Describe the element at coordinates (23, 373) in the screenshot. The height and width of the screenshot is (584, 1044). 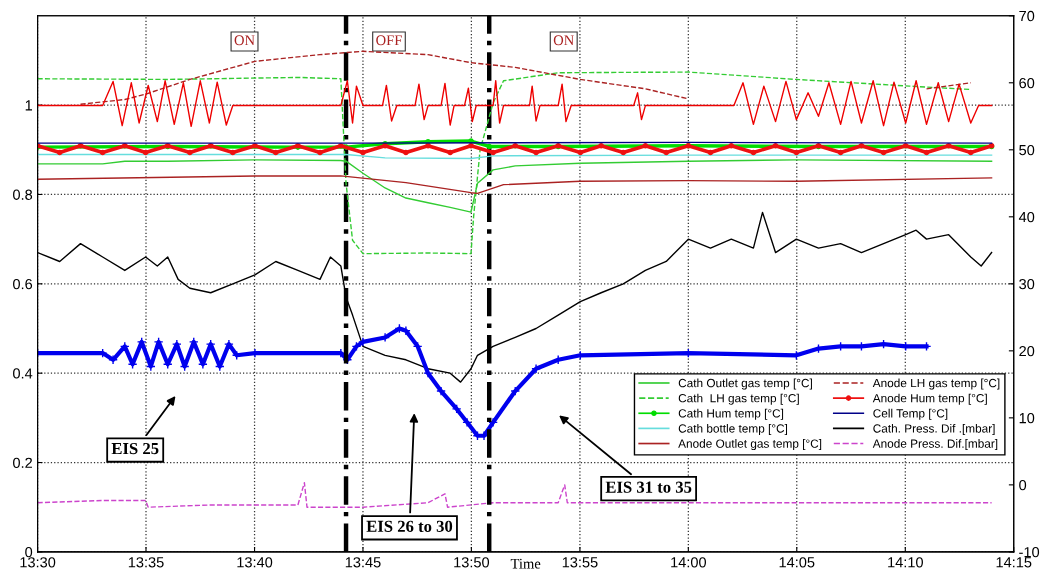
I see `y-tick-label: 0.4` at that location.